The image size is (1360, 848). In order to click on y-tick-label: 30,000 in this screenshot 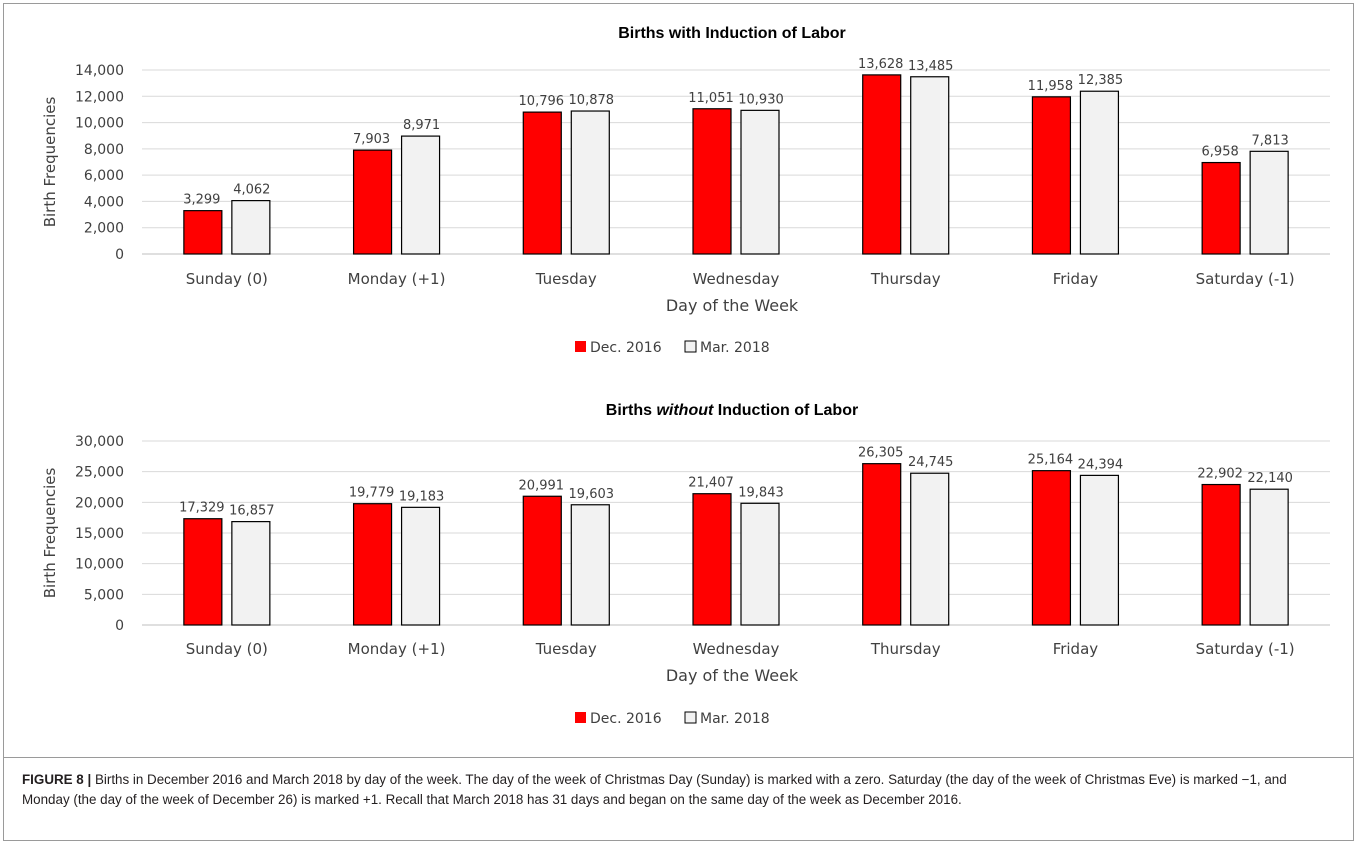, I will do `click(99, 442)`.